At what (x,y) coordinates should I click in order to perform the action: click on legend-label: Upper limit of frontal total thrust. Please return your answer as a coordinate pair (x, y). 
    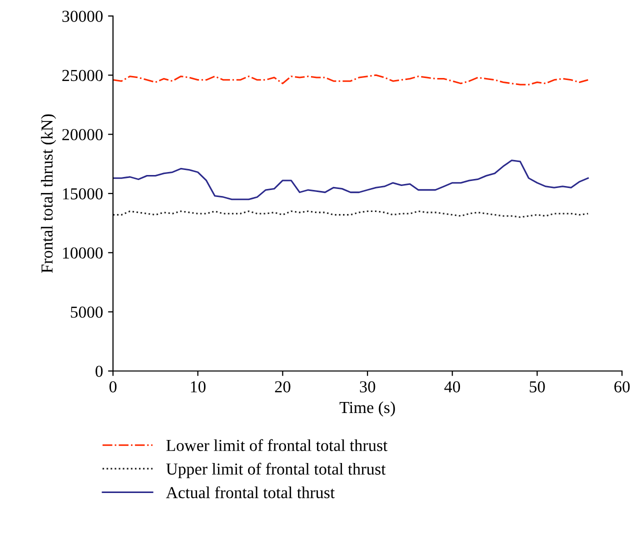
    Looking at the image, I should click on (276, 470).